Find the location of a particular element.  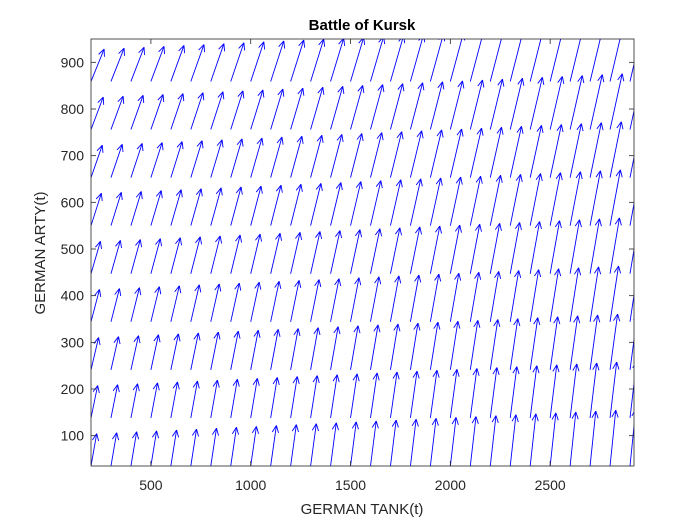

x-axis-label: GERMAN TANK(t) is located at coordinates (362, 509).